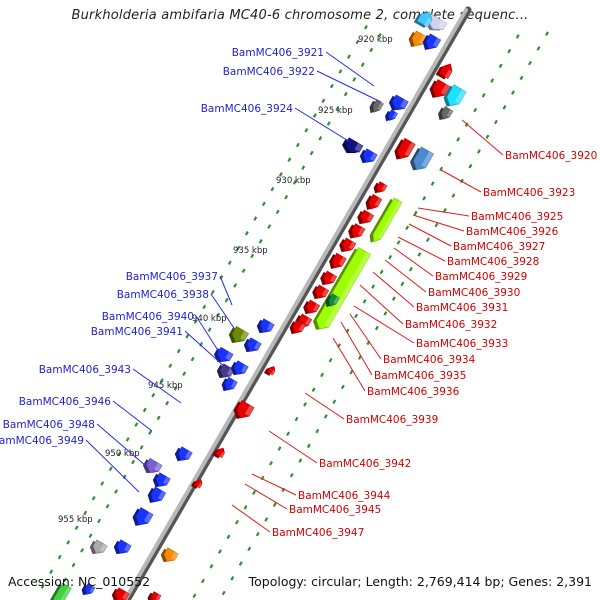  I want to click on gene-label: BamMC406_3943, so click(85, 370).